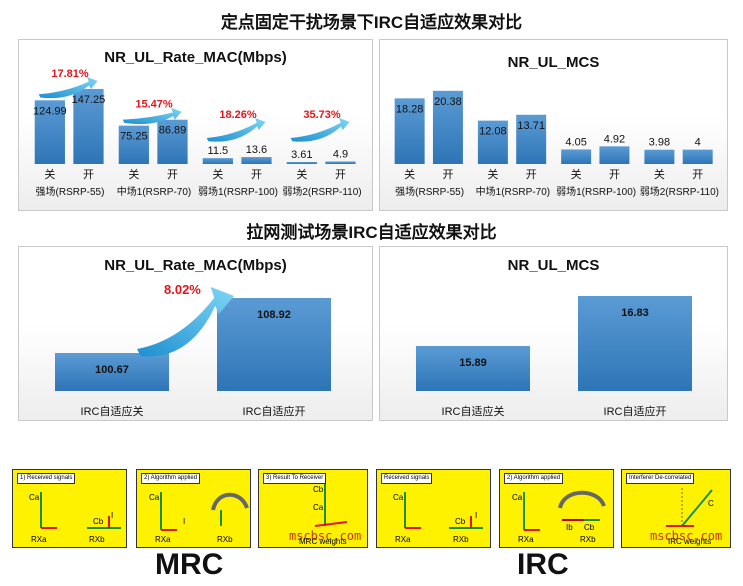  What do you see at coordinates (686, 517) in the screenshot?
I see `diagram-drawing: C IRC weights mscbsc.com` at bounding box center [686, 517].